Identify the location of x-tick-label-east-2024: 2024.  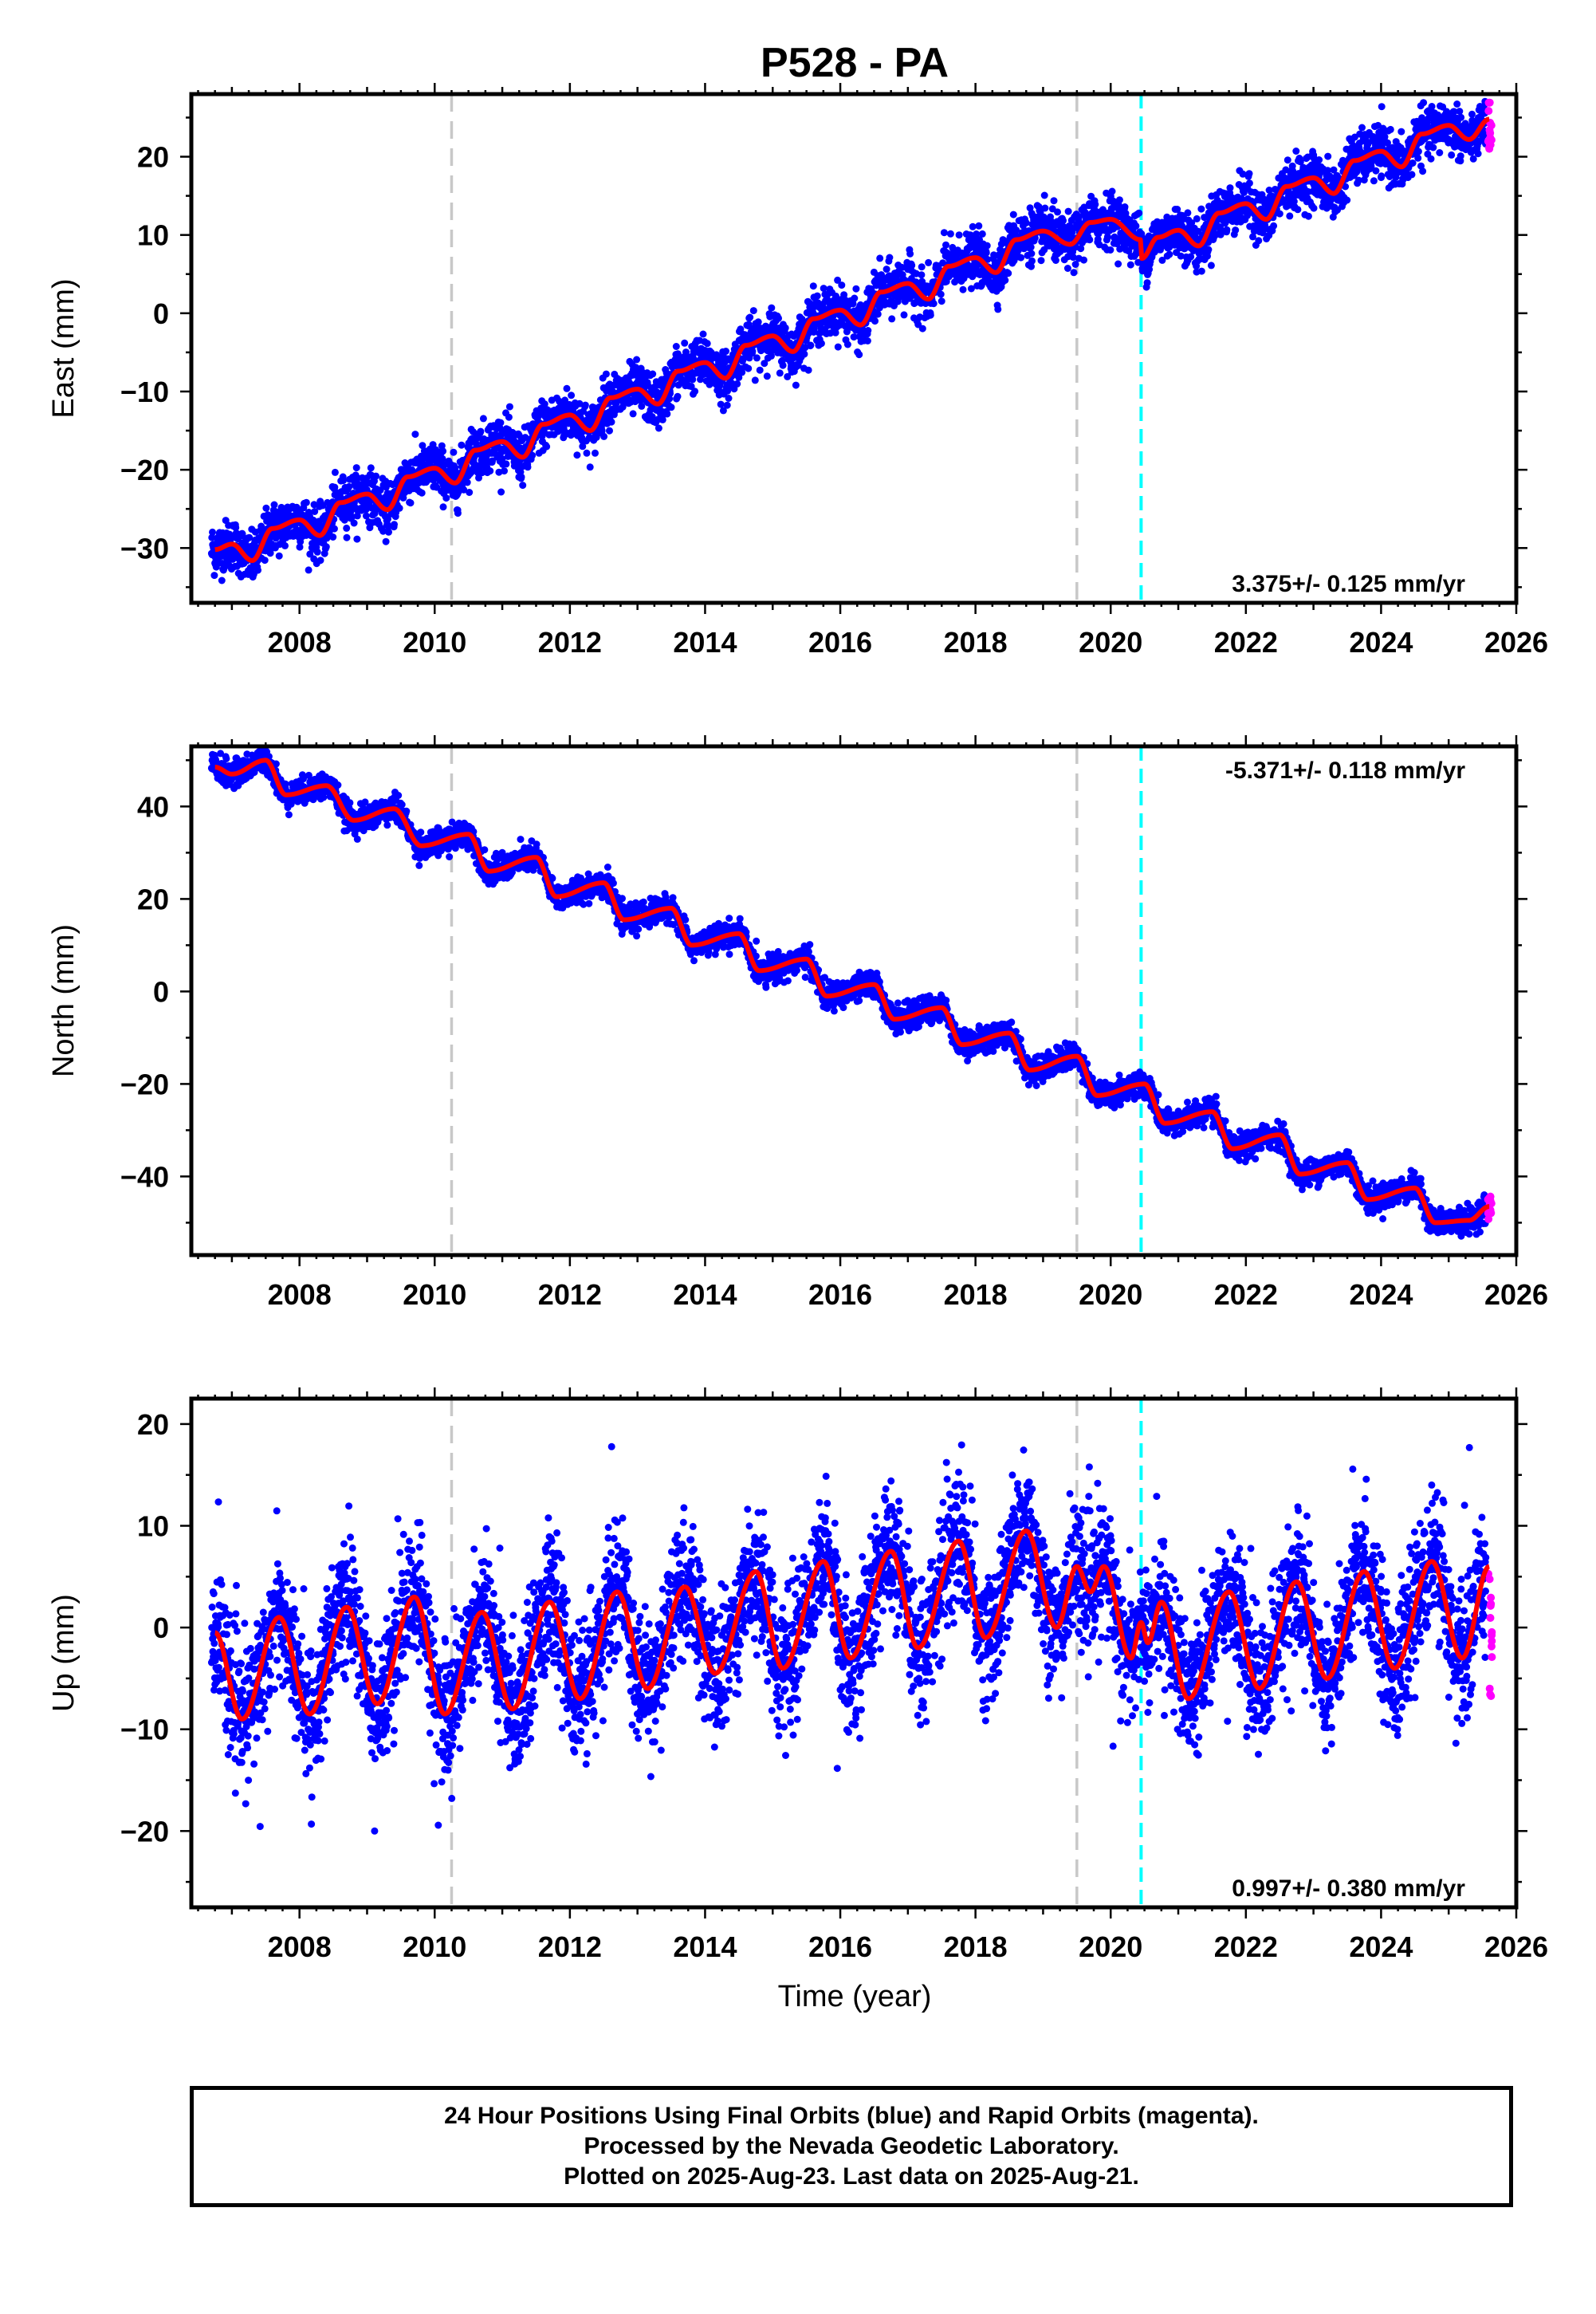
(1381, 642).